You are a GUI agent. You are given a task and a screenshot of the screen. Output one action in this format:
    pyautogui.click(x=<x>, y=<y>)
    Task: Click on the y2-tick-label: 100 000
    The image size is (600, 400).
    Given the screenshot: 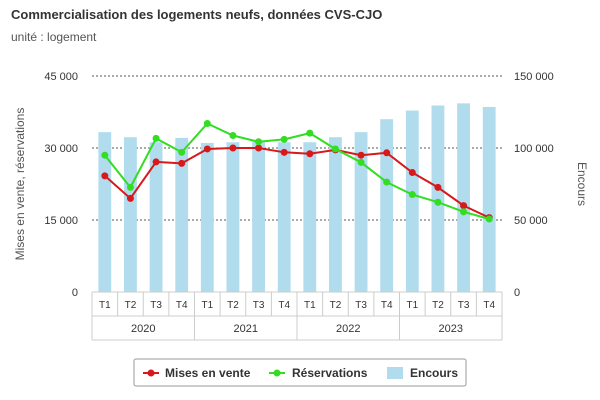 What is the action you would take?
    pyautogui.click(x=534, y=149)
    